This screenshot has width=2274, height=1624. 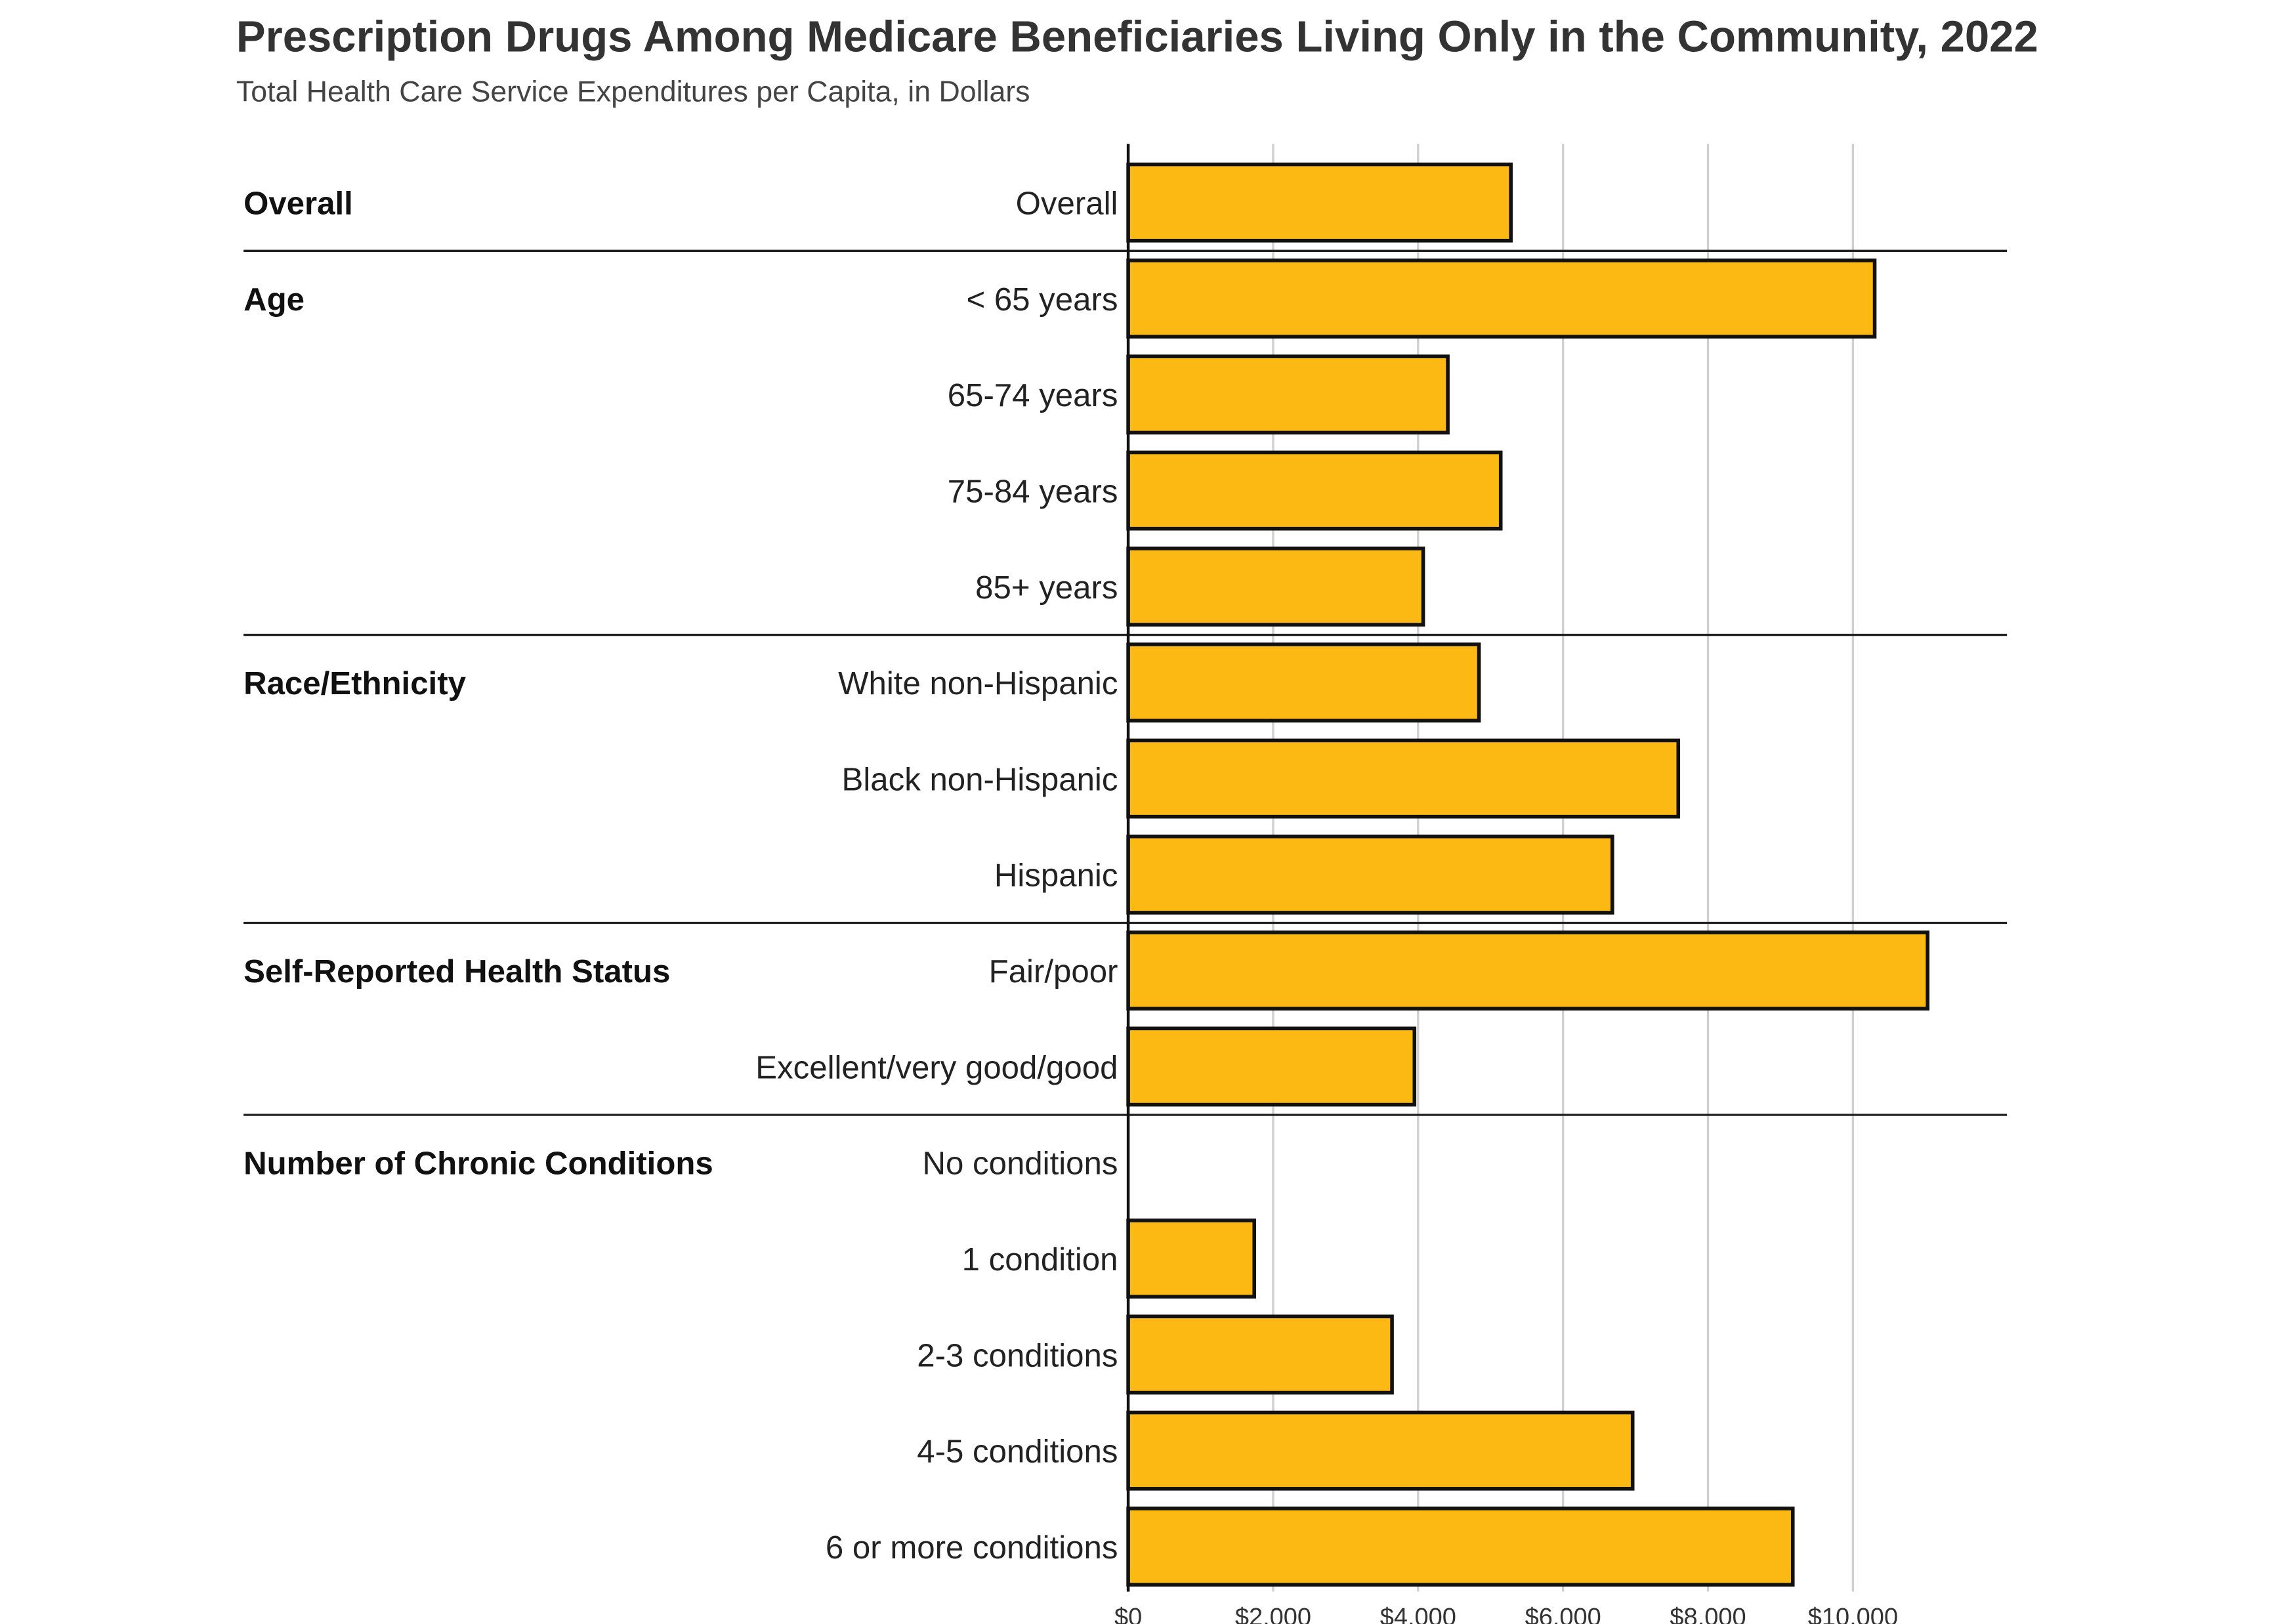 I want to click on x-tick-label: $0, so click(x=1128, y=1614).